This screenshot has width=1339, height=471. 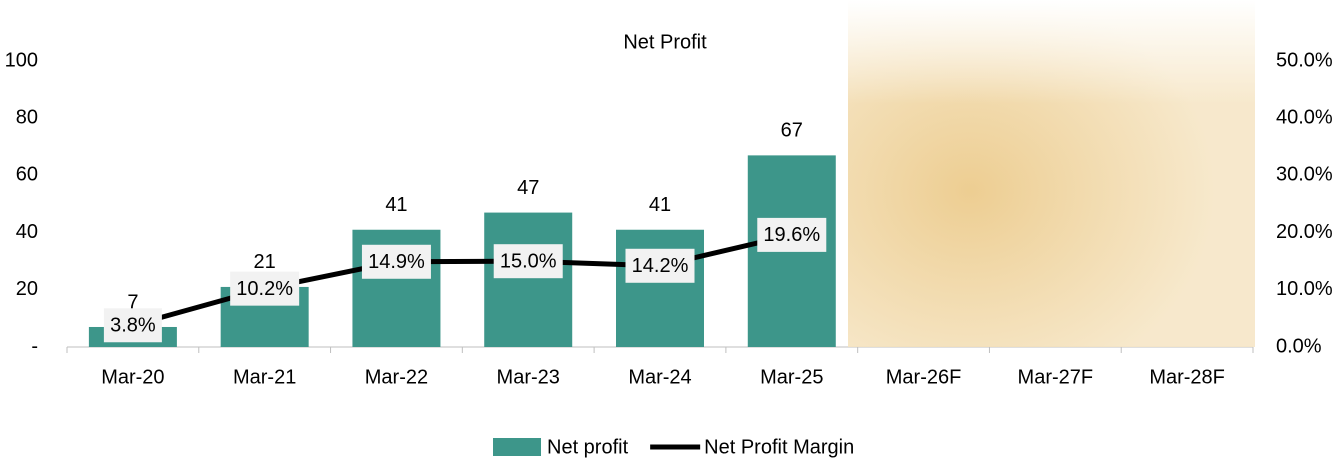 I want to click on x-tick-label: Mar-25, so click(x=791, y=377).